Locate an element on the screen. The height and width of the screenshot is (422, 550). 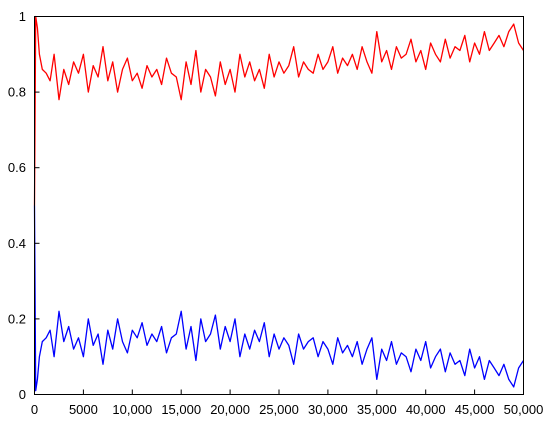
x-tick-label: 20,000 is located at coordinates (230, 409).